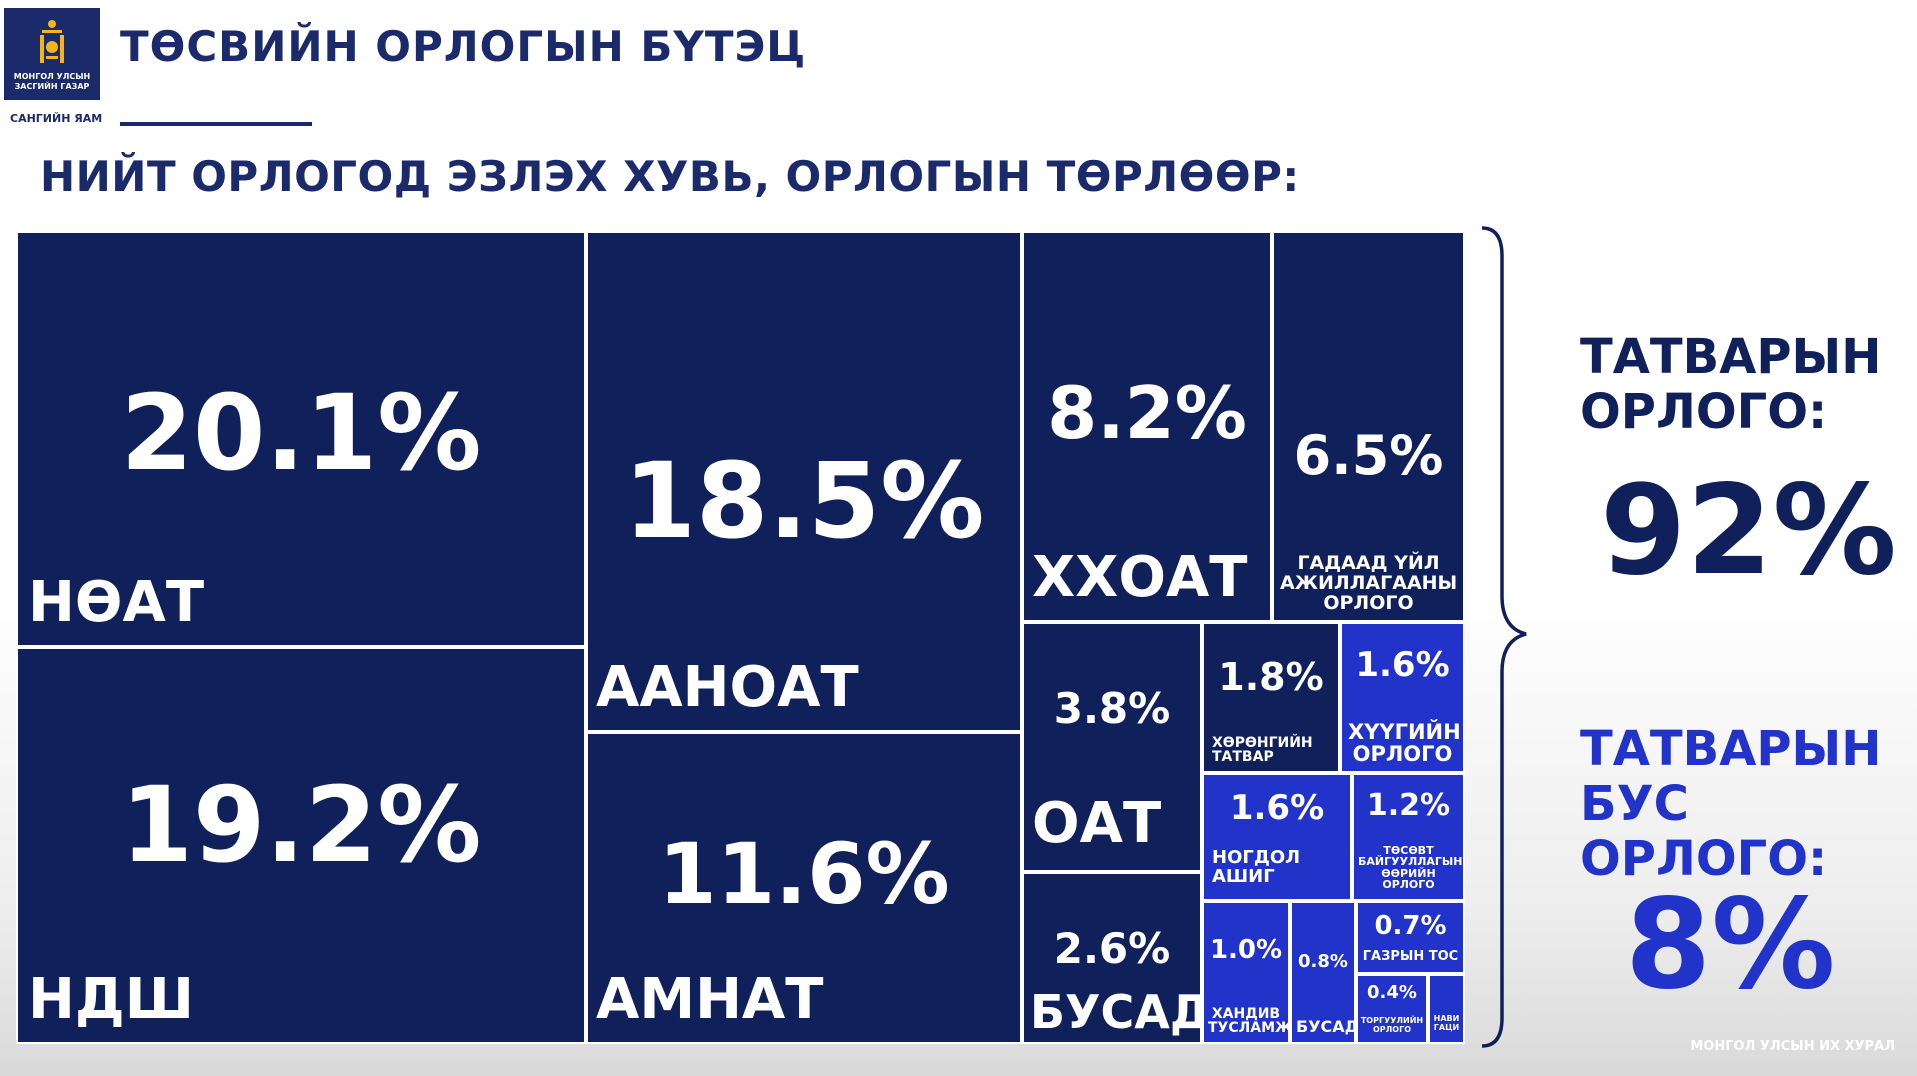  What do you see at coordinates (804, 874) in the screenshot?
I see `treemap-value-label: 11.6%` at bounding box center [804, 874].